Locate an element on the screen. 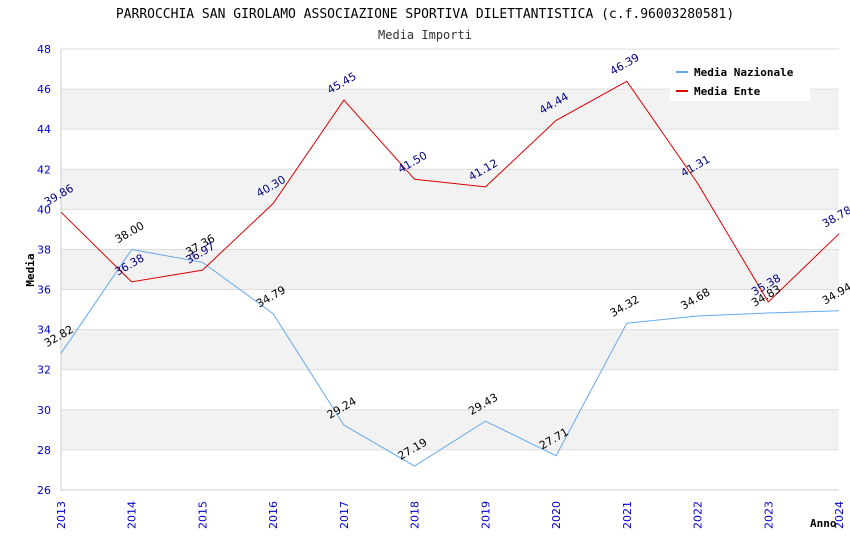 This screenshot has height=550, width=850. y-tick-label: 34 is located at coordinates (44, 330).